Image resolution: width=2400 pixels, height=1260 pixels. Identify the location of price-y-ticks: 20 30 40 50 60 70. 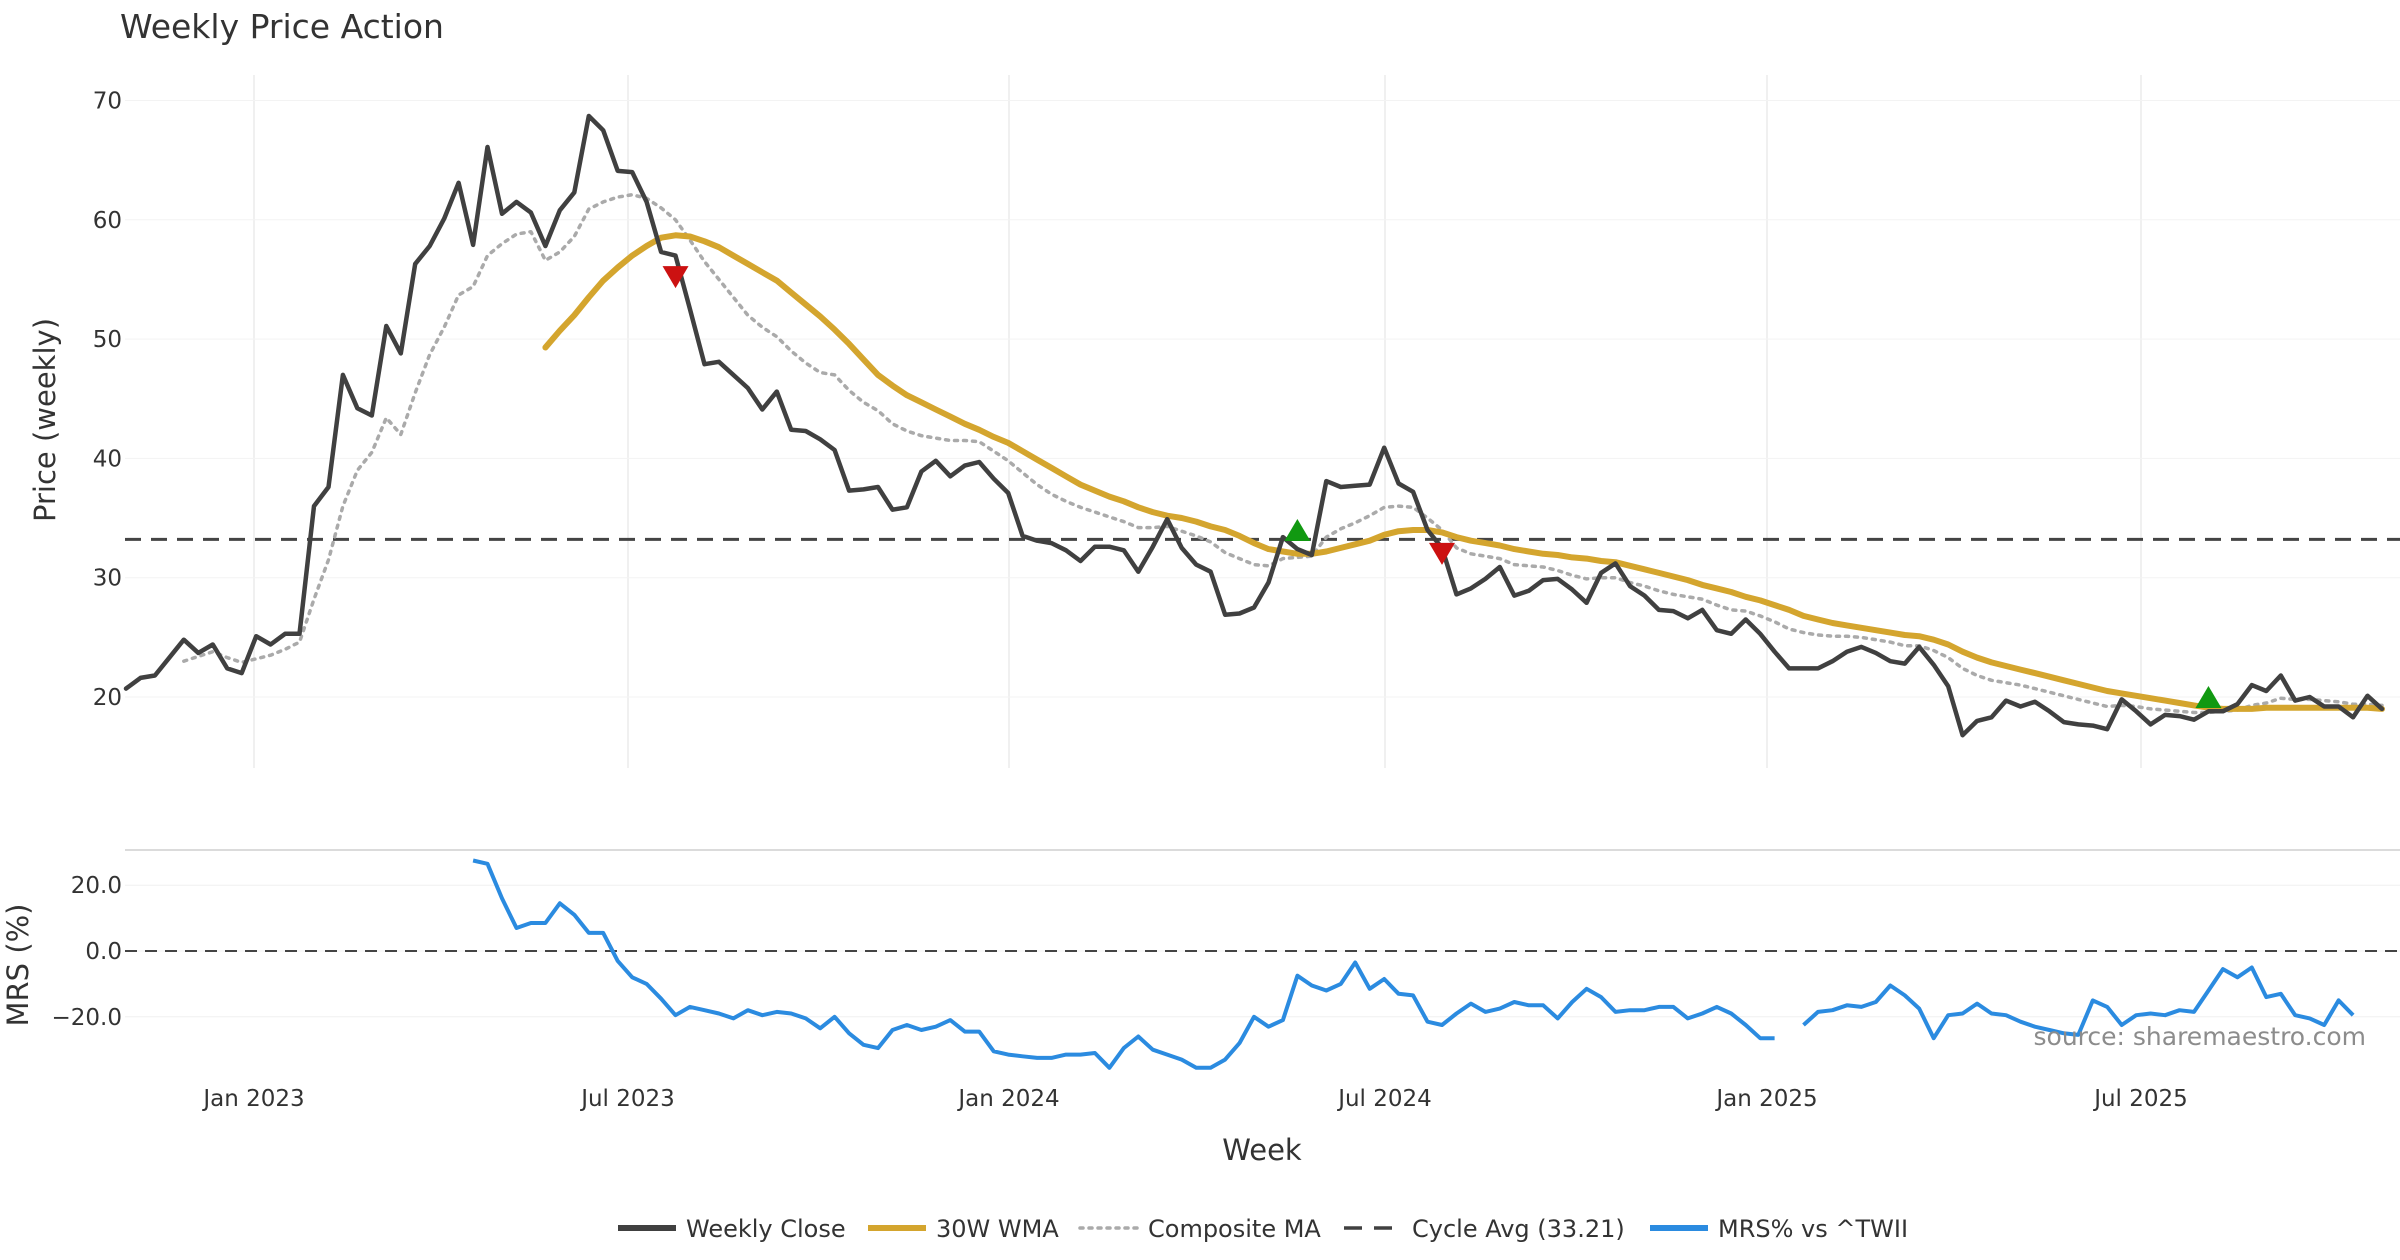
(107, 400).